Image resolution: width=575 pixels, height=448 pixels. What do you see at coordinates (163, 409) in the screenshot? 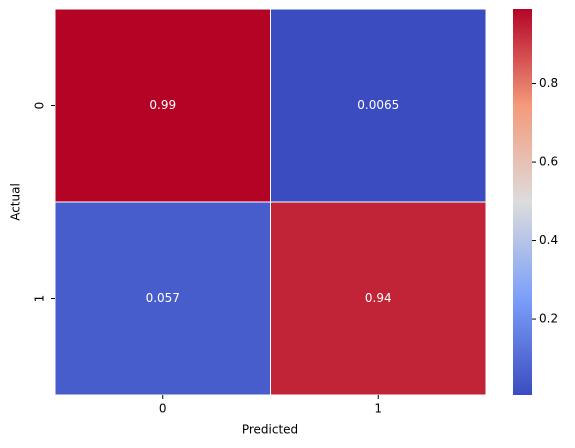
I see `x-tick-label: 0` at bounding box center [163, 409].